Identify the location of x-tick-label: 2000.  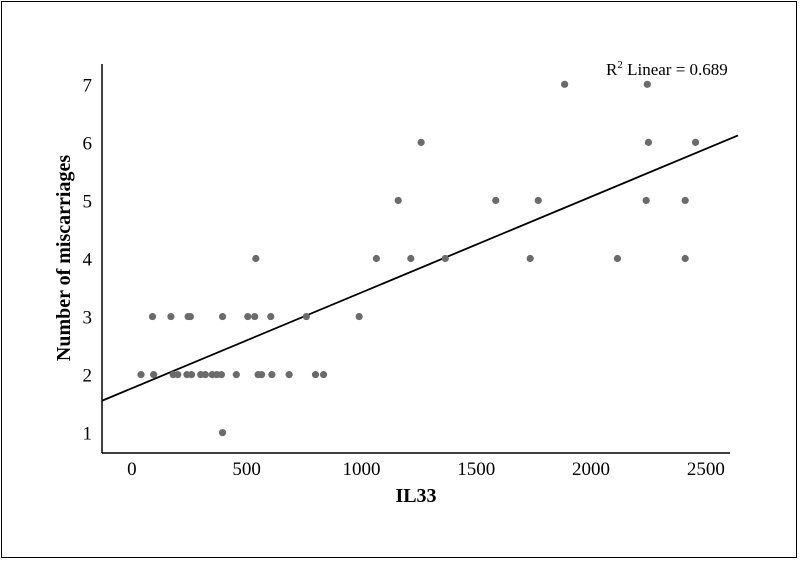
(591, 469).